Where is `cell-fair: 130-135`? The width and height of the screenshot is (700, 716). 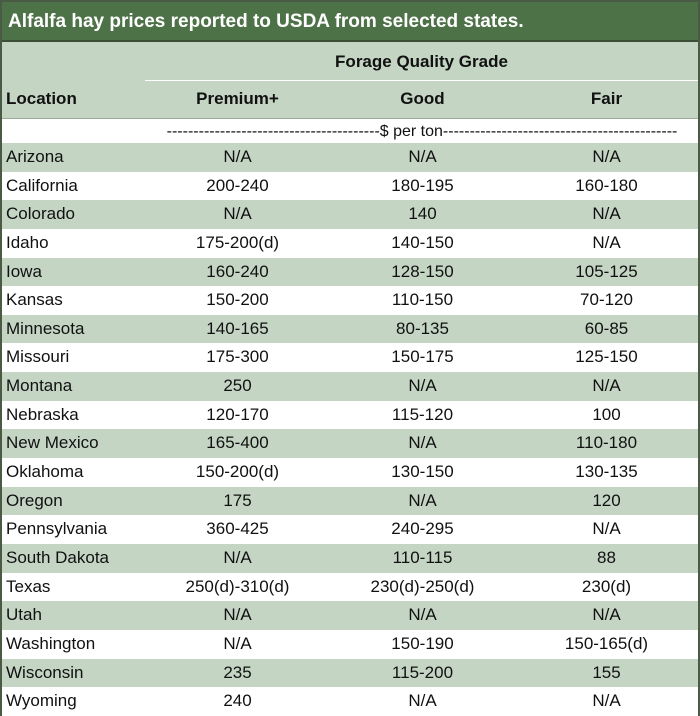
cell-fair: 130-135 is located at coordinates (606, 472).